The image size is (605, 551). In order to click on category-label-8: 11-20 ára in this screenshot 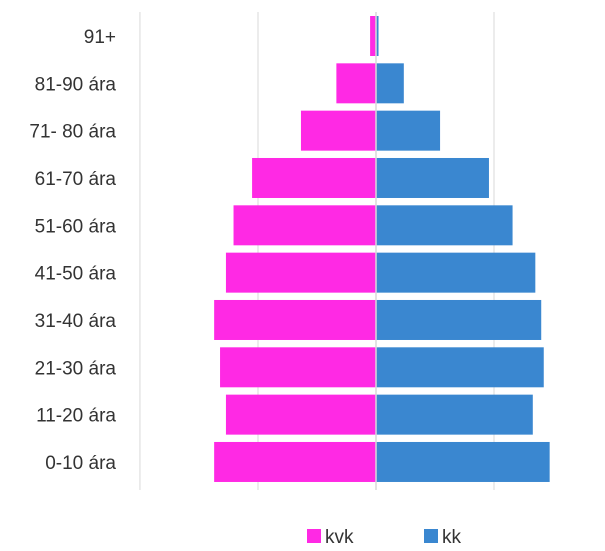, I will do `click(76, 416)`.